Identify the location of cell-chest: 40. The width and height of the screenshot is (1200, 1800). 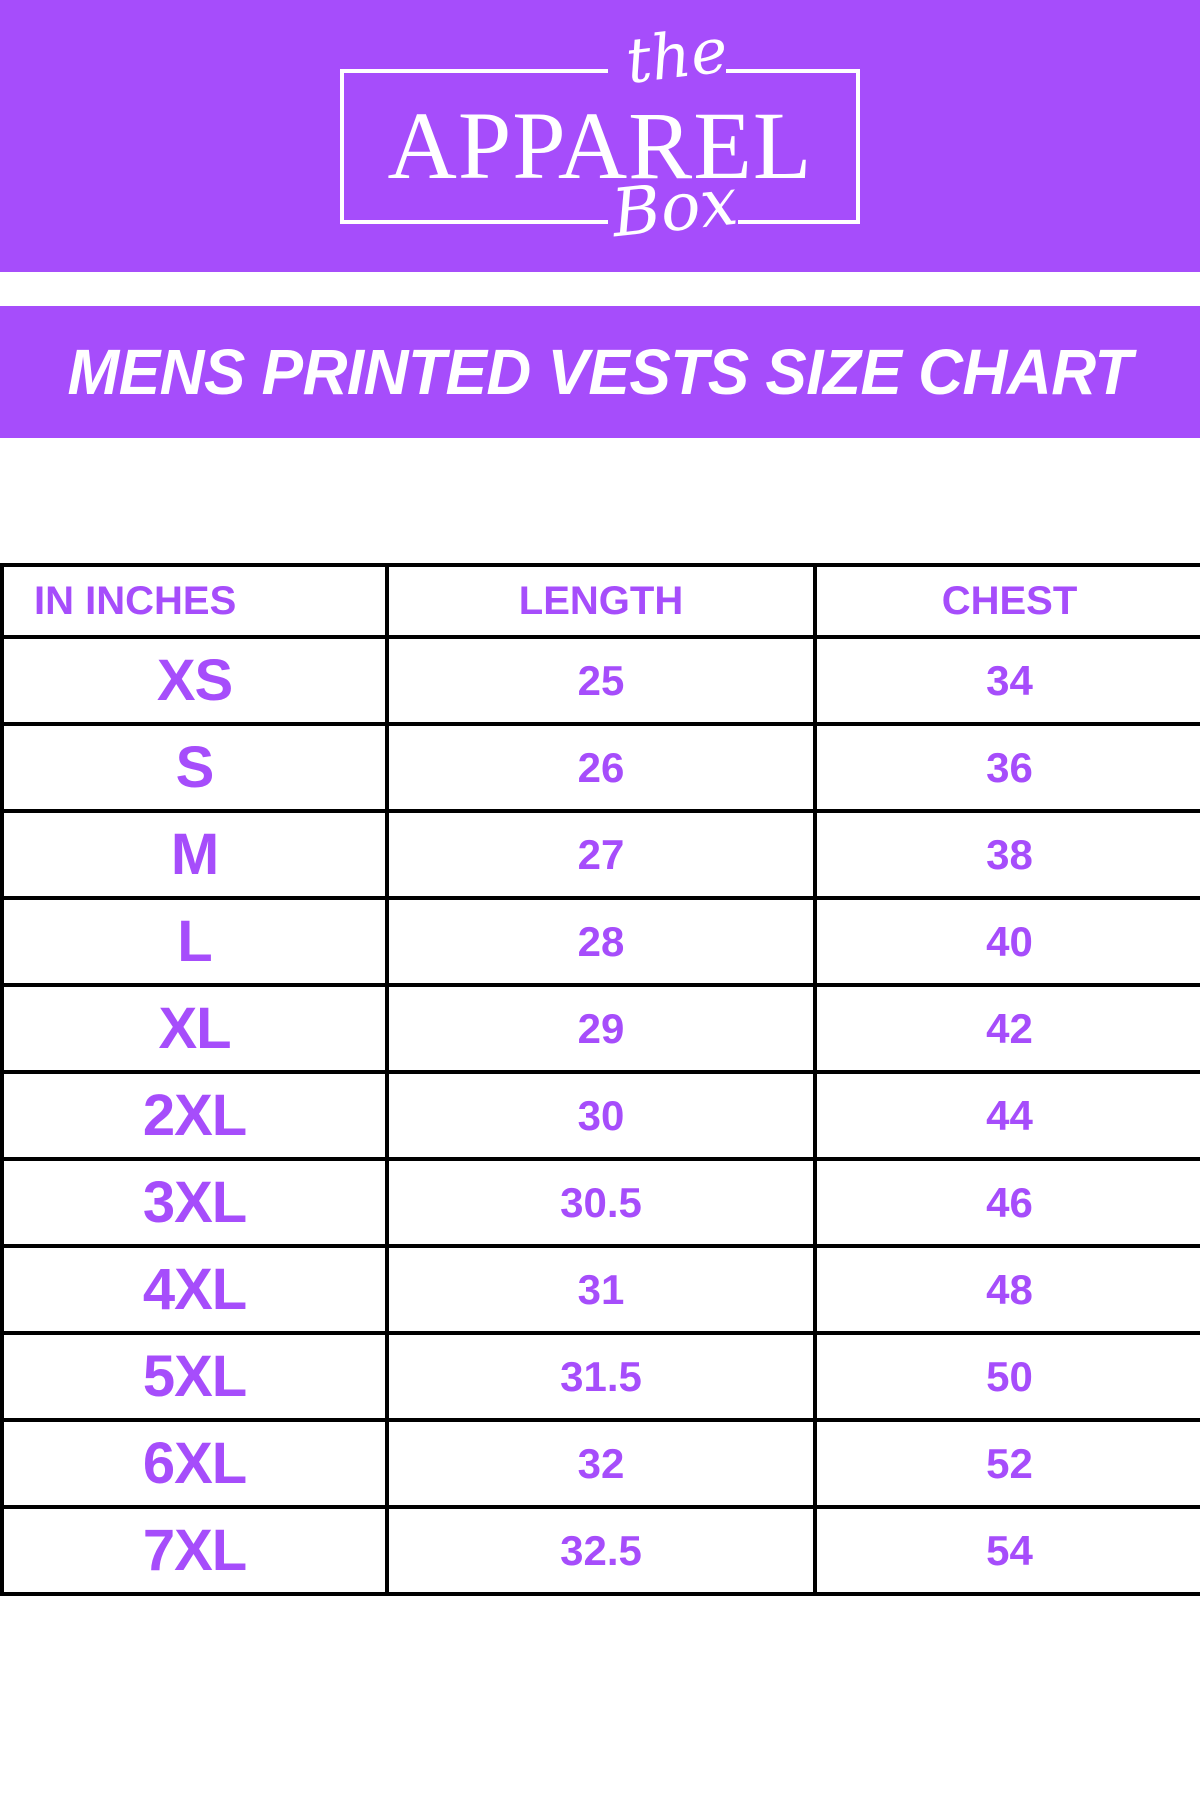
(1006, 941).